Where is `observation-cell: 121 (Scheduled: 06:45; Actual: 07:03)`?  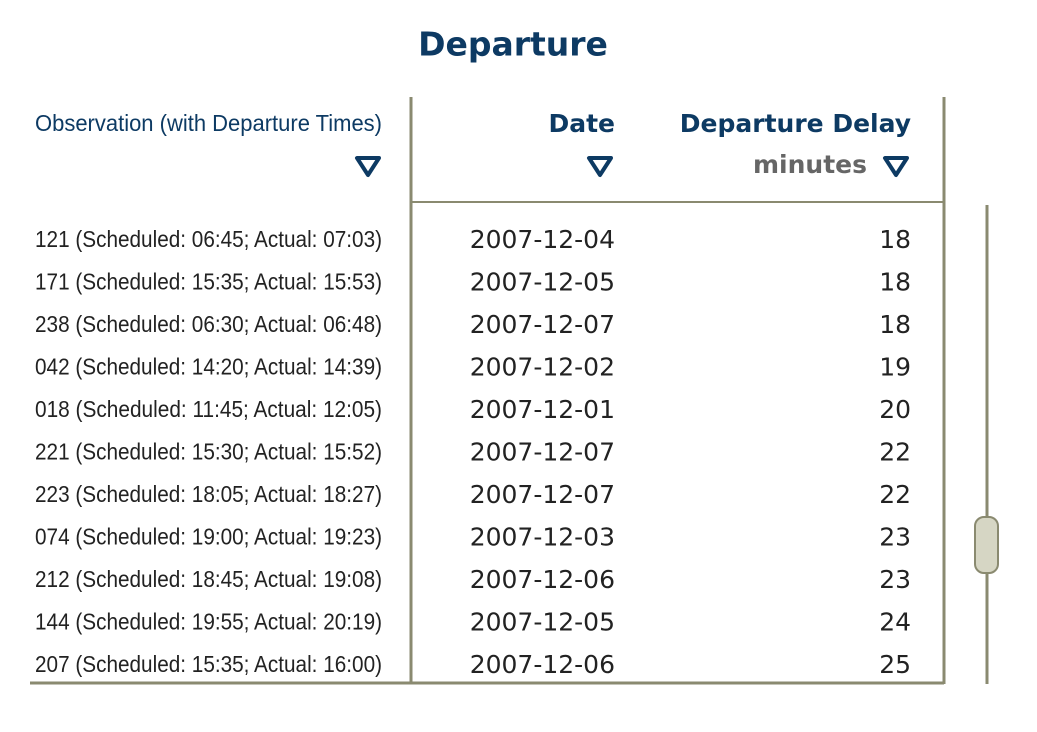
observation-cell: 121 (Scheduled: 06:45; Actual: 07:03) is located at coordinates (208, 239).